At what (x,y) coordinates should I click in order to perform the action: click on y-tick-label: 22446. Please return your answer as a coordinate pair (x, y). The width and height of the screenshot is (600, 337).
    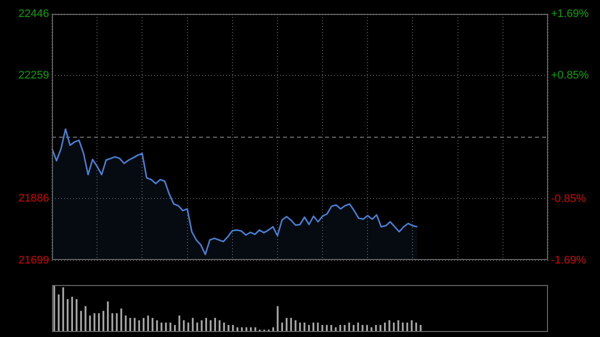
    Looking at the image, I should click on (33, 14).